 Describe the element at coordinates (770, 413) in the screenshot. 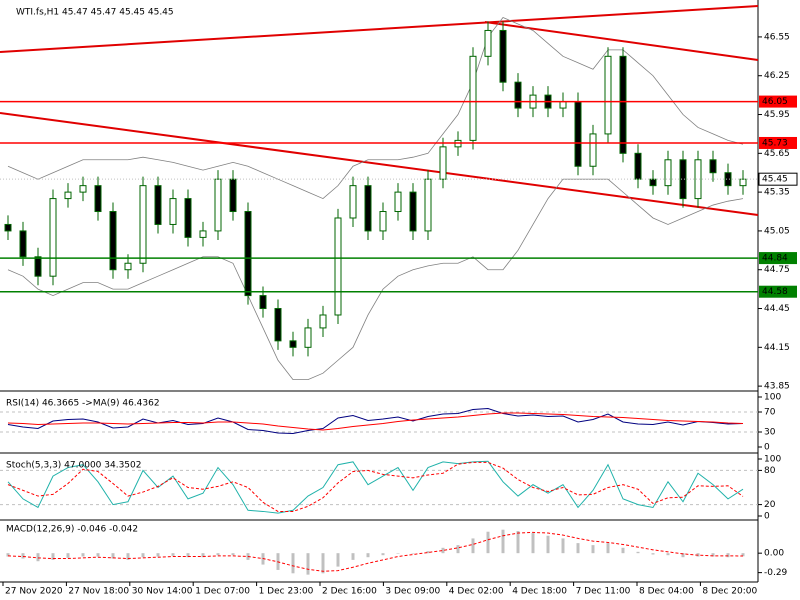

I see `y-tick-label: 70` at that location.